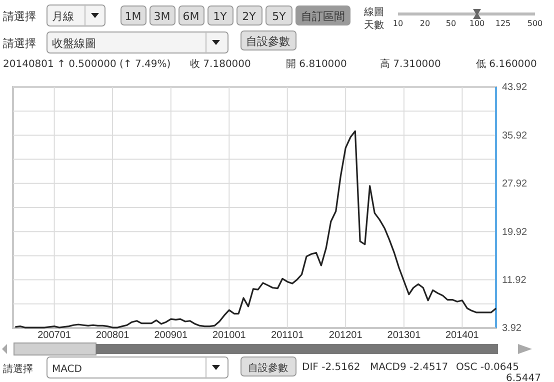 The height and width of the screenshot is (382, 554). What do you see at coordinates (171, 336) in the screenshot?
I see `x-tick-label: 200901` at bounding box center [171, 336].